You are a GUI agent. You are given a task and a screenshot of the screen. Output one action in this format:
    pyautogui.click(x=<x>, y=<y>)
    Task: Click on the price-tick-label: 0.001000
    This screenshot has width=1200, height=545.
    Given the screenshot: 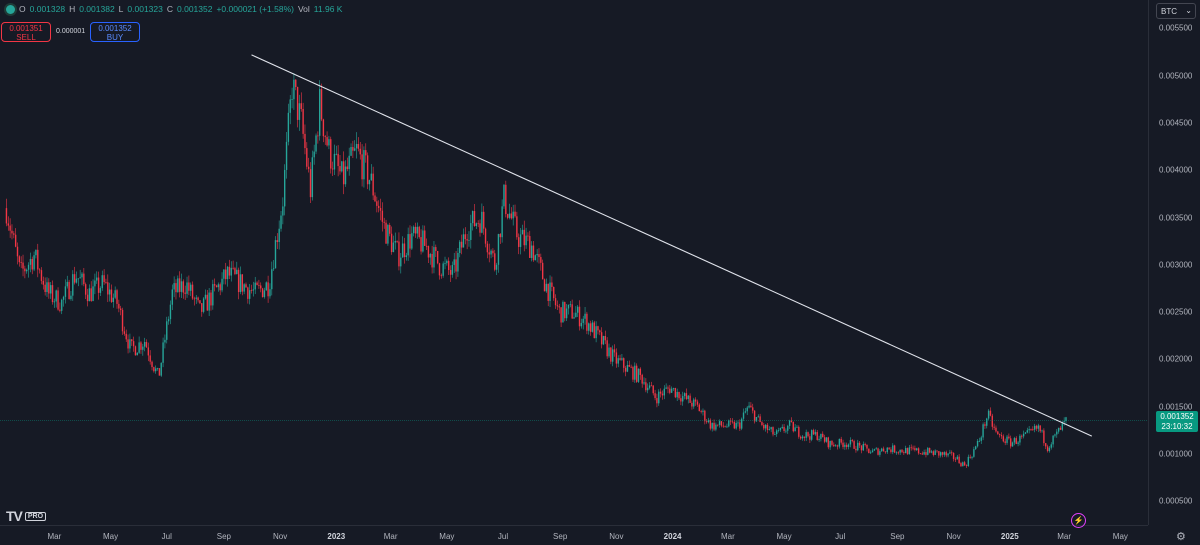 What is the action you would take?
    pyautogui.click(x=1176, y=454)
    